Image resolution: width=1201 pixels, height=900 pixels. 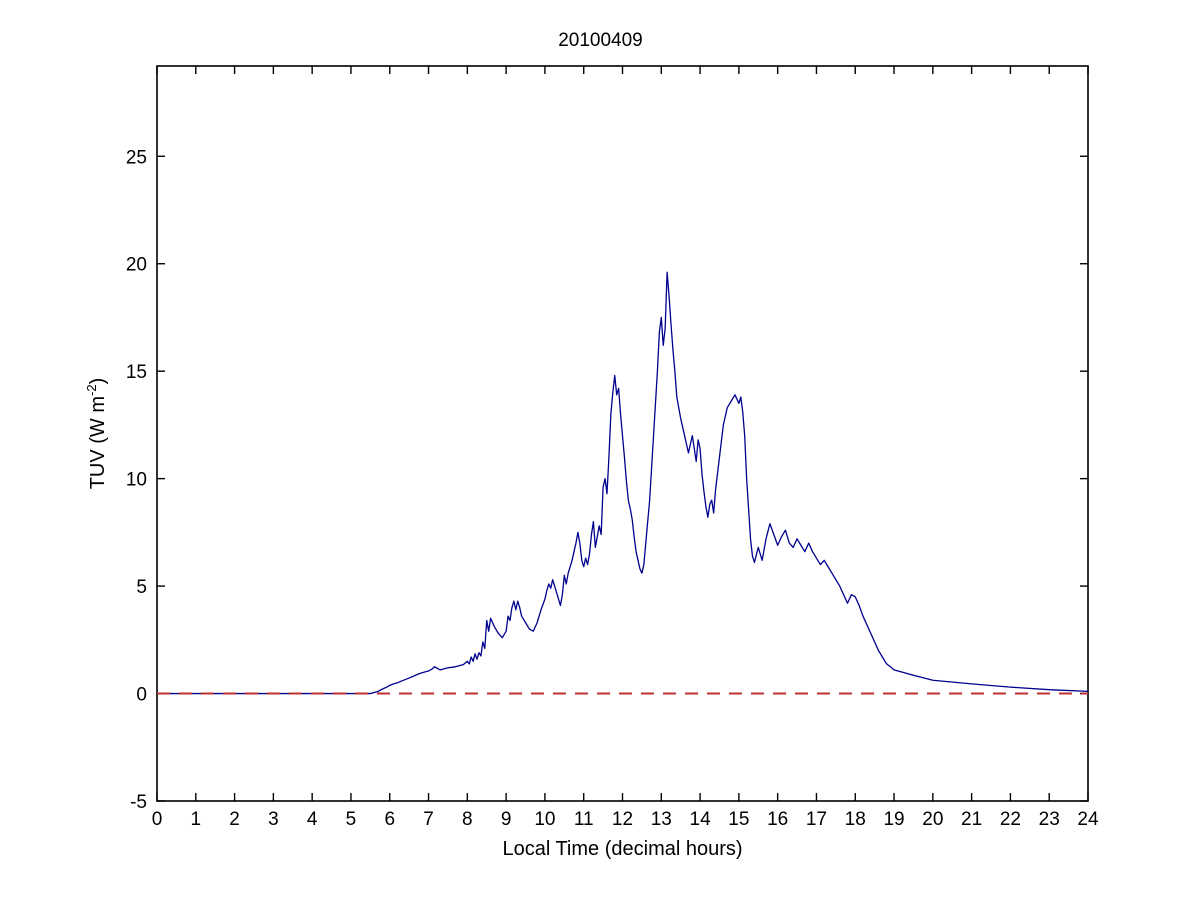 I want to click on x-axis-tick-label: 1, so click(x=196, y=819).